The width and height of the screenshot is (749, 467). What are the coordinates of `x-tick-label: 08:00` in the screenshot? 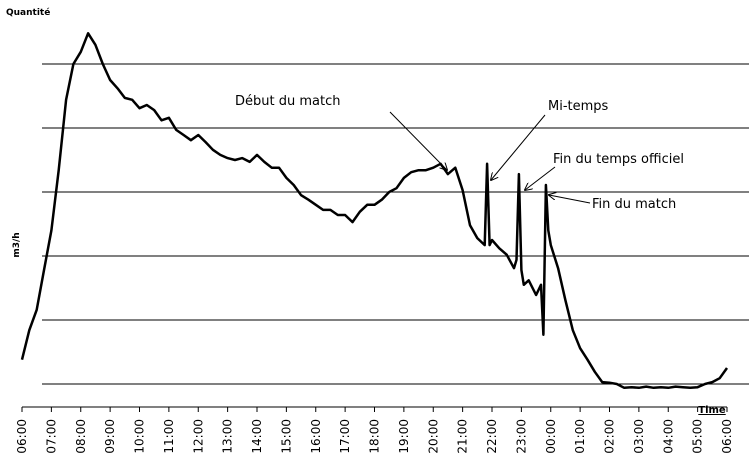 It's located at (81, 436).